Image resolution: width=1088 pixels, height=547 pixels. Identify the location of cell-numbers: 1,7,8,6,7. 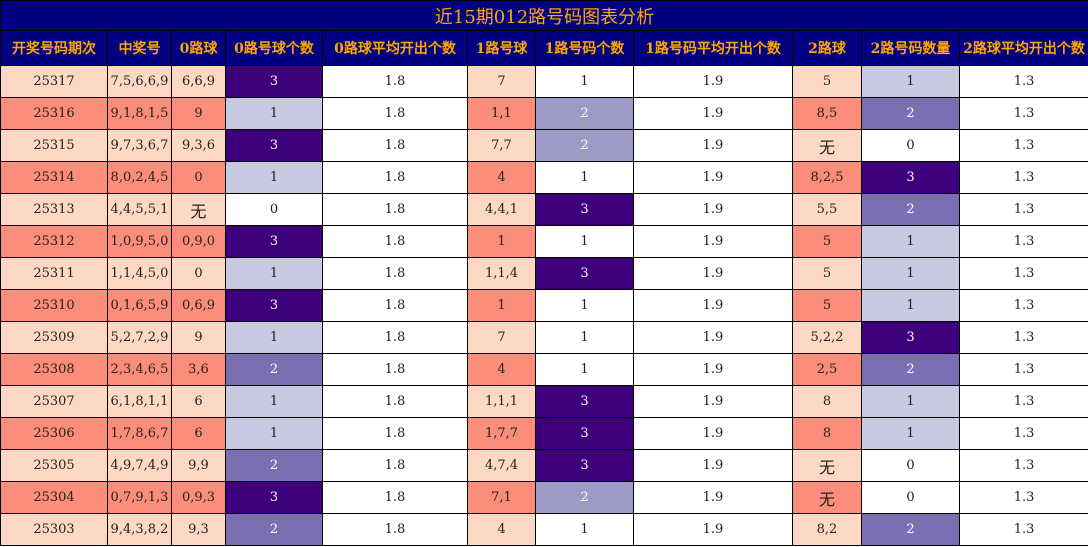
(139, 433).